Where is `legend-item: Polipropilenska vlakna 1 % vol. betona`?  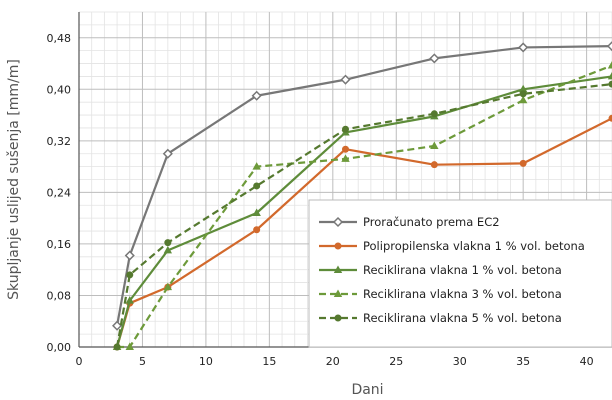
legend-item: Polipropilenska vlakna 1 % vol. betona is located at coordinates (452, 246).